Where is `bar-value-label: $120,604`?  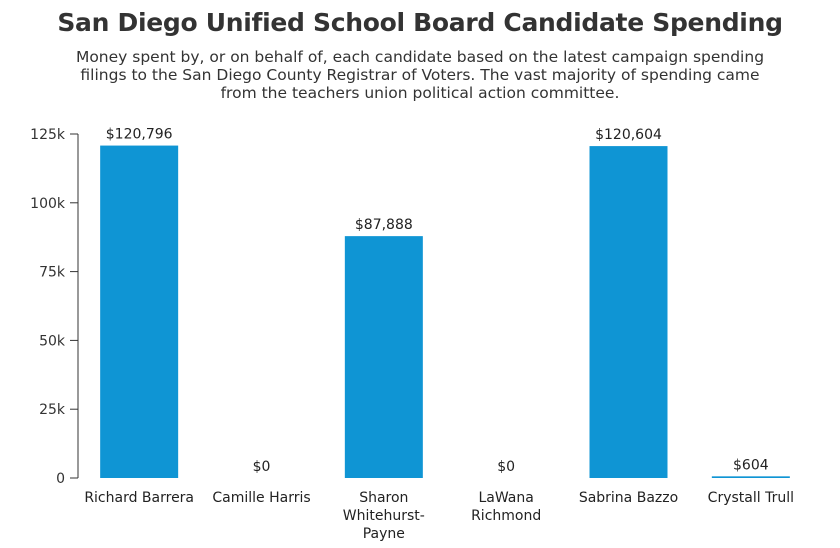 bar-value-label: $120,604 is located at coordinates (628, 135).